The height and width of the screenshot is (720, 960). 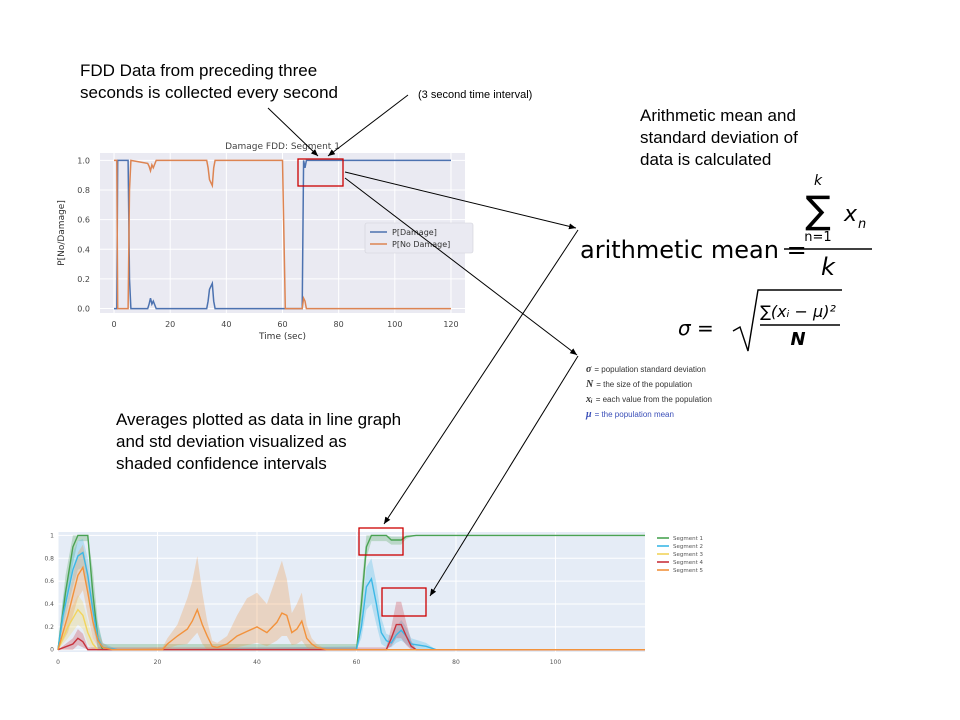 I want to click on y-tick-label: 0, so click(x=52, y=650).